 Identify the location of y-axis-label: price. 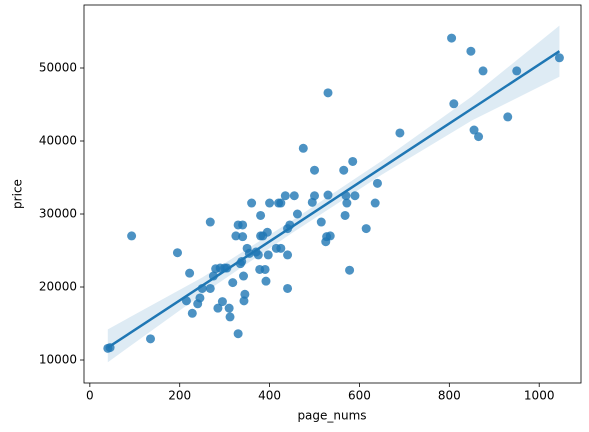
(18, 194).